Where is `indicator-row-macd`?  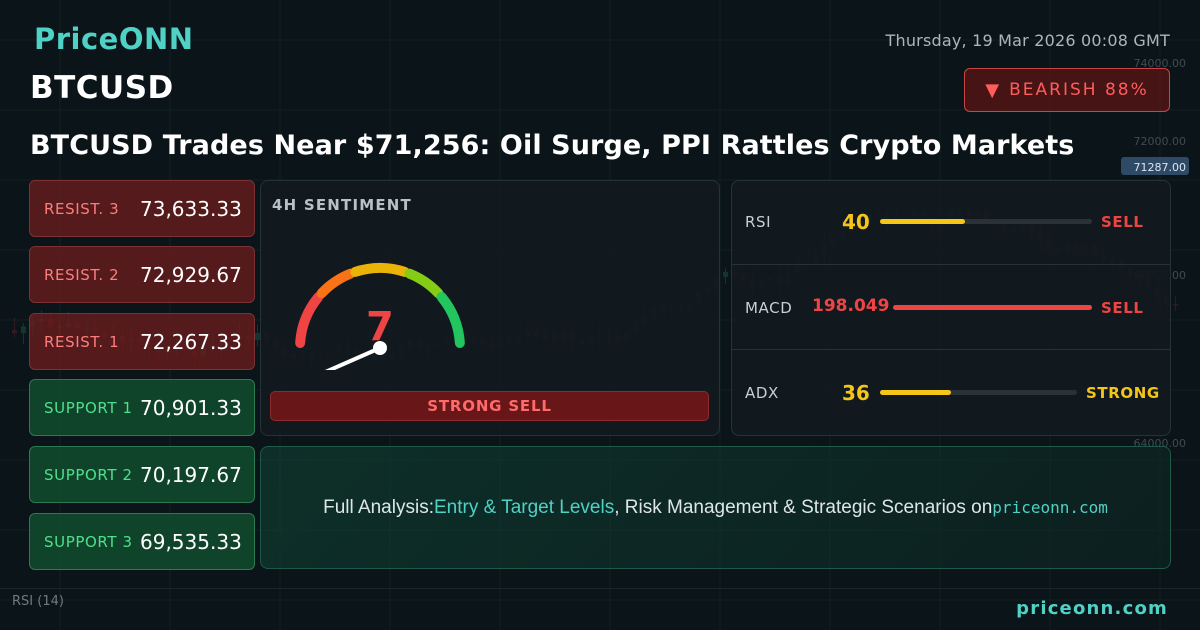 indicator-row-macd is located at coordinates (951, 307).